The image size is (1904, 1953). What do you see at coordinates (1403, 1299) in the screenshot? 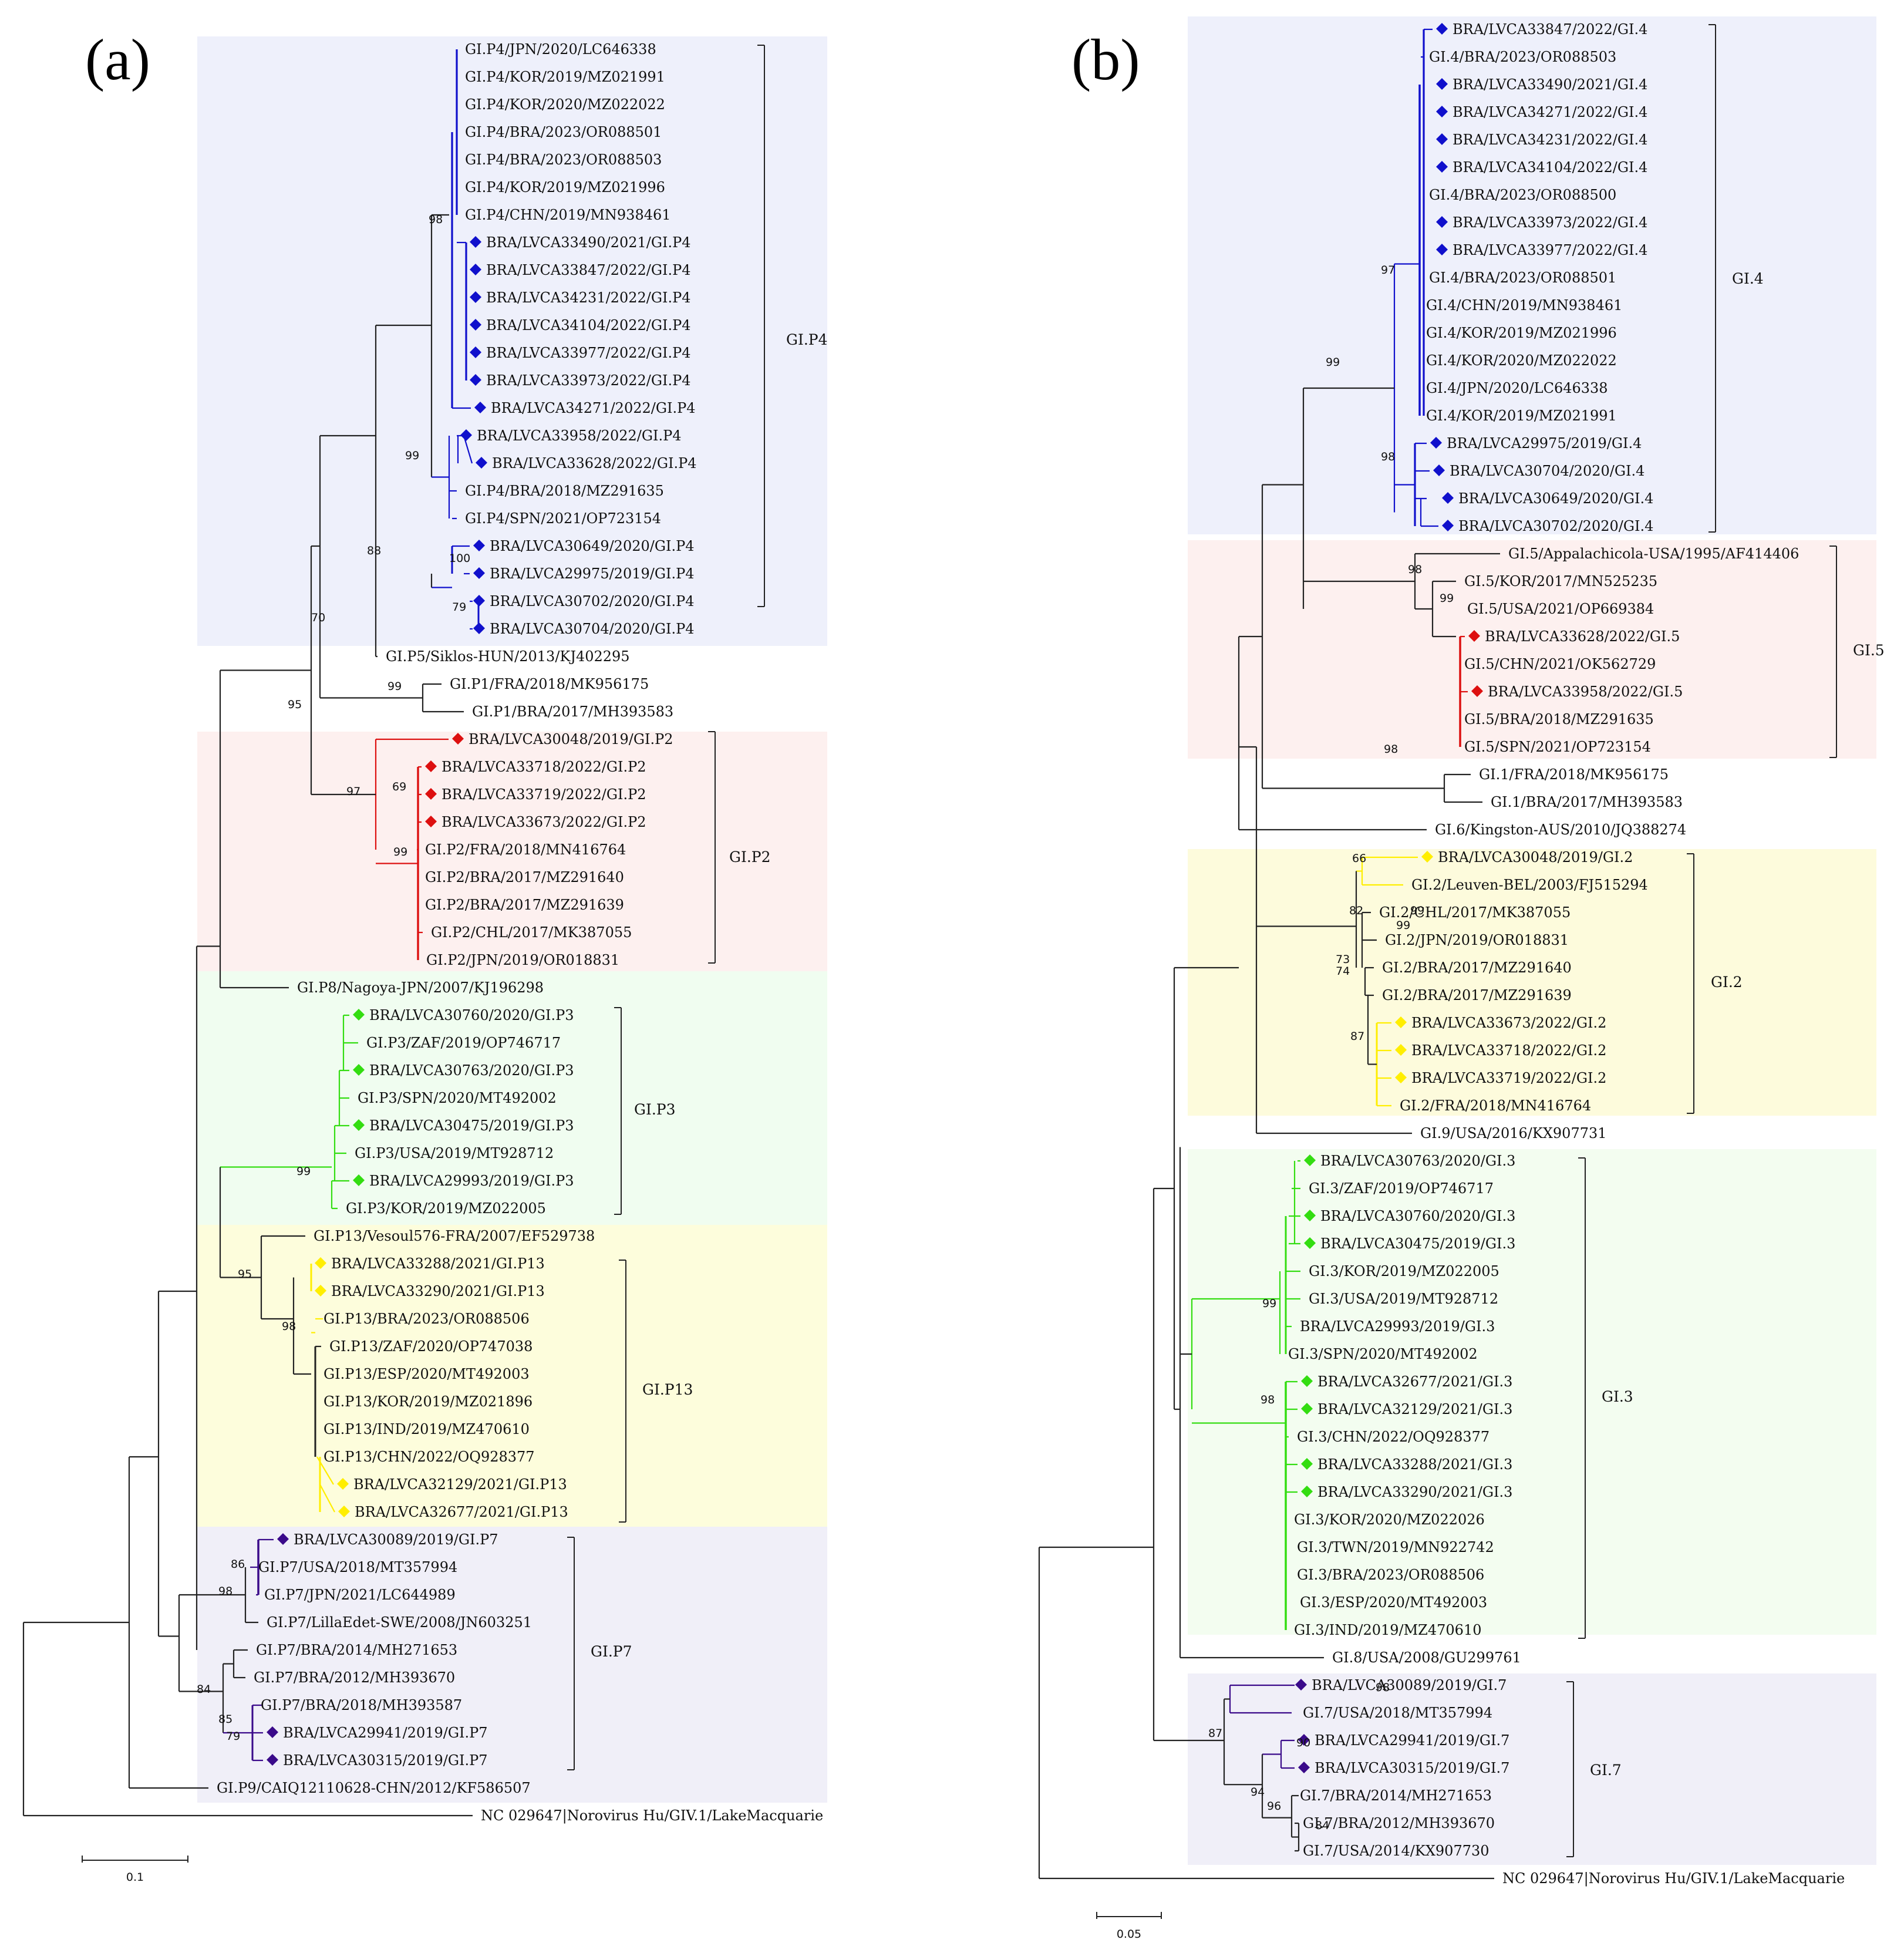
I see `leaf-label: GI.3/USA/2019/MT928712` at bounding box center [1403, 1299].